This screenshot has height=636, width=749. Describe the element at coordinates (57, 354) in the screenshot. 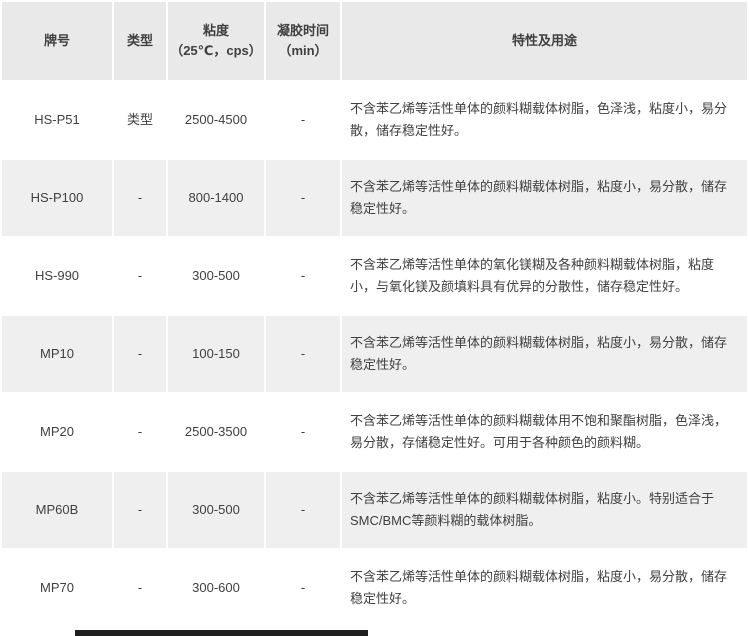

I see `cell-grade: MP10` at that location.